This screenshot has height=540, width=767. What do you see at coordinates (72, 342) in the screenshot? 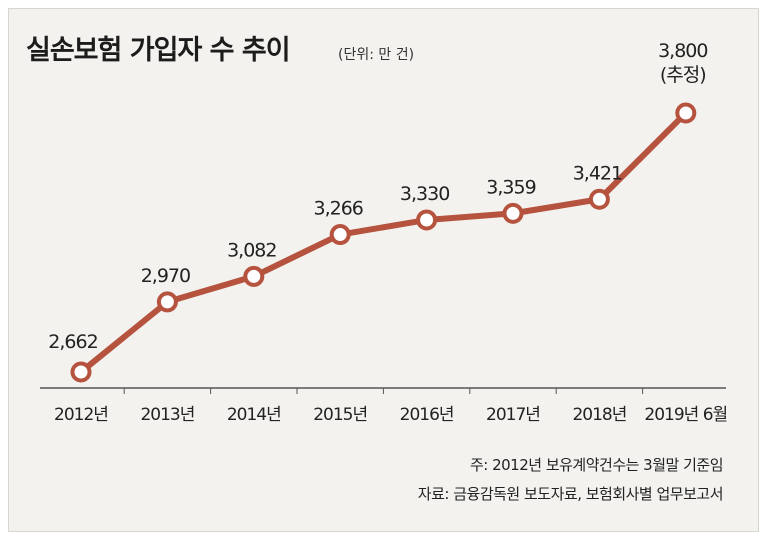
I see `data-label: 2,662` at bounding box center [72, 342].